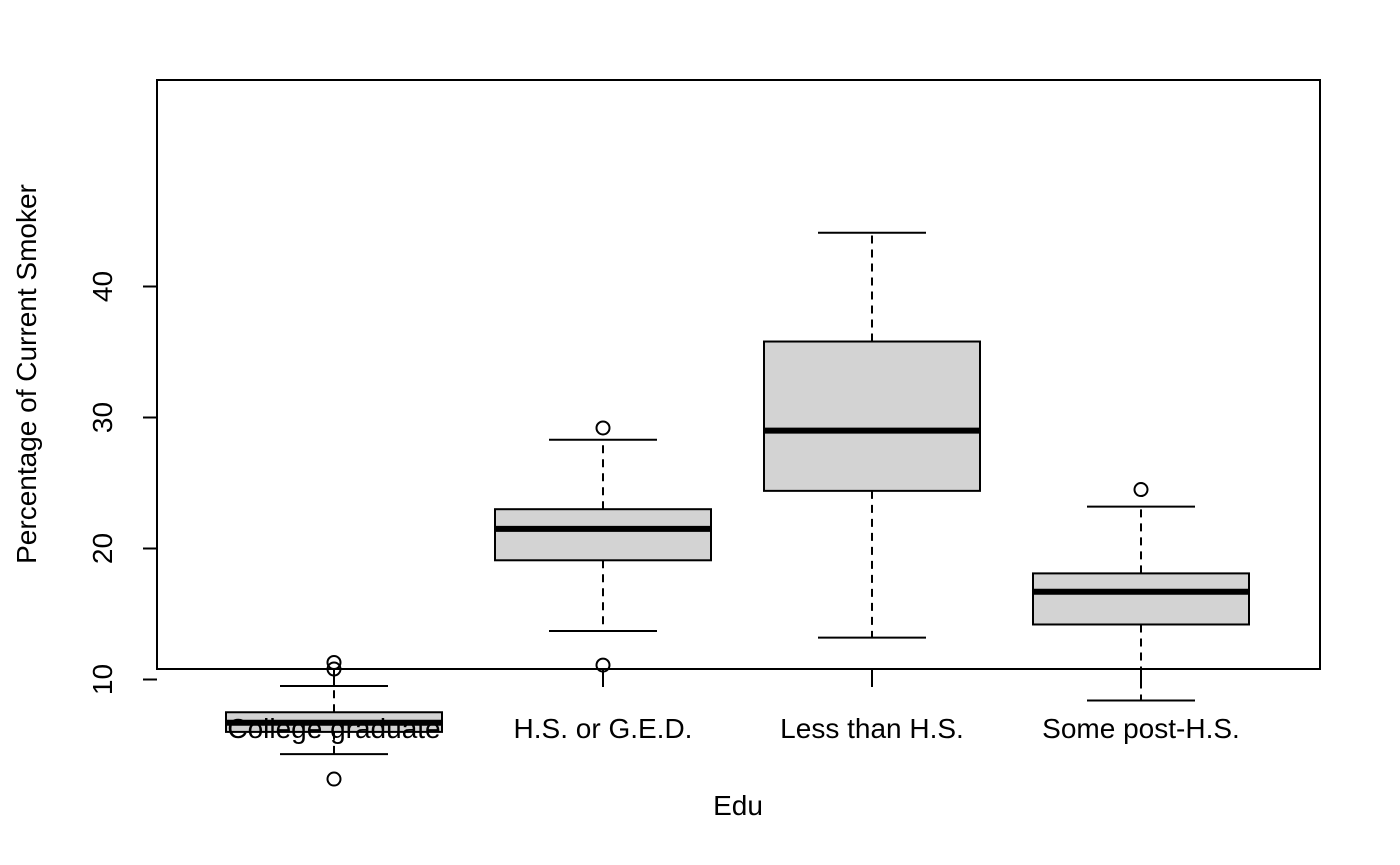 This screenshot has height=865, width=1400. I want to click on y-axis-title: Percentage of Current Smoker, so click(26, 374).